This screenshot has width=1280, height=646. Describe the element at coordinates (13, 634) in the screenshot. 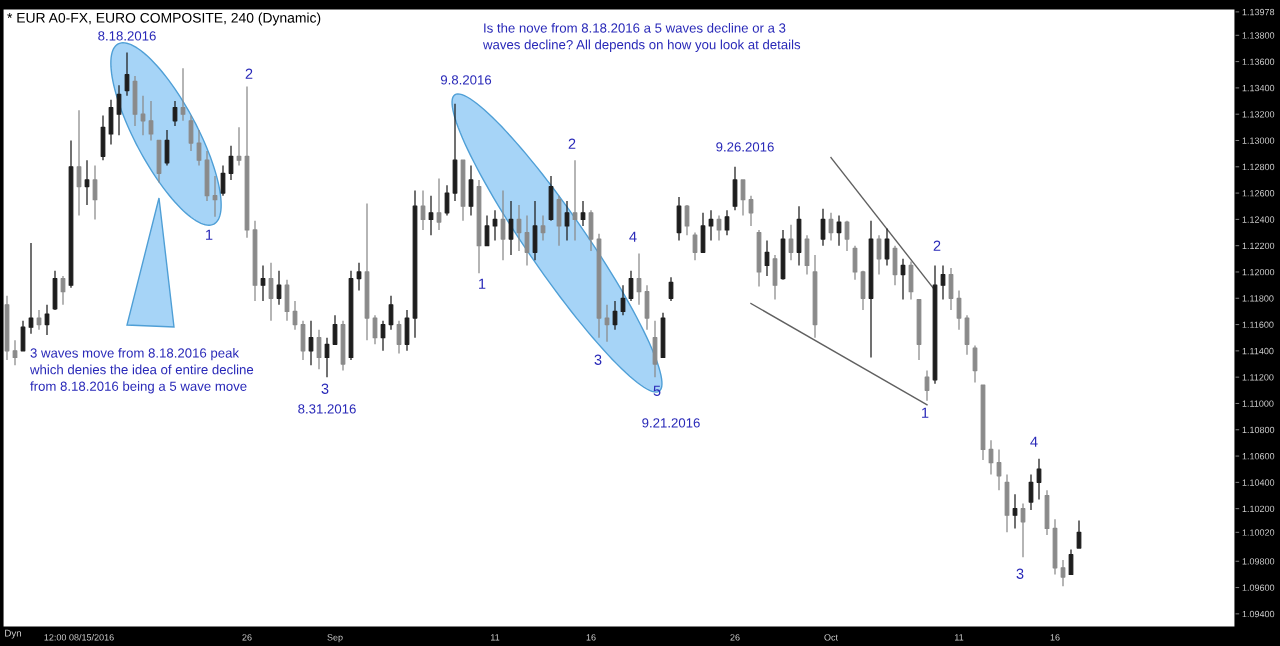

I see `text: Dyn` at that location.